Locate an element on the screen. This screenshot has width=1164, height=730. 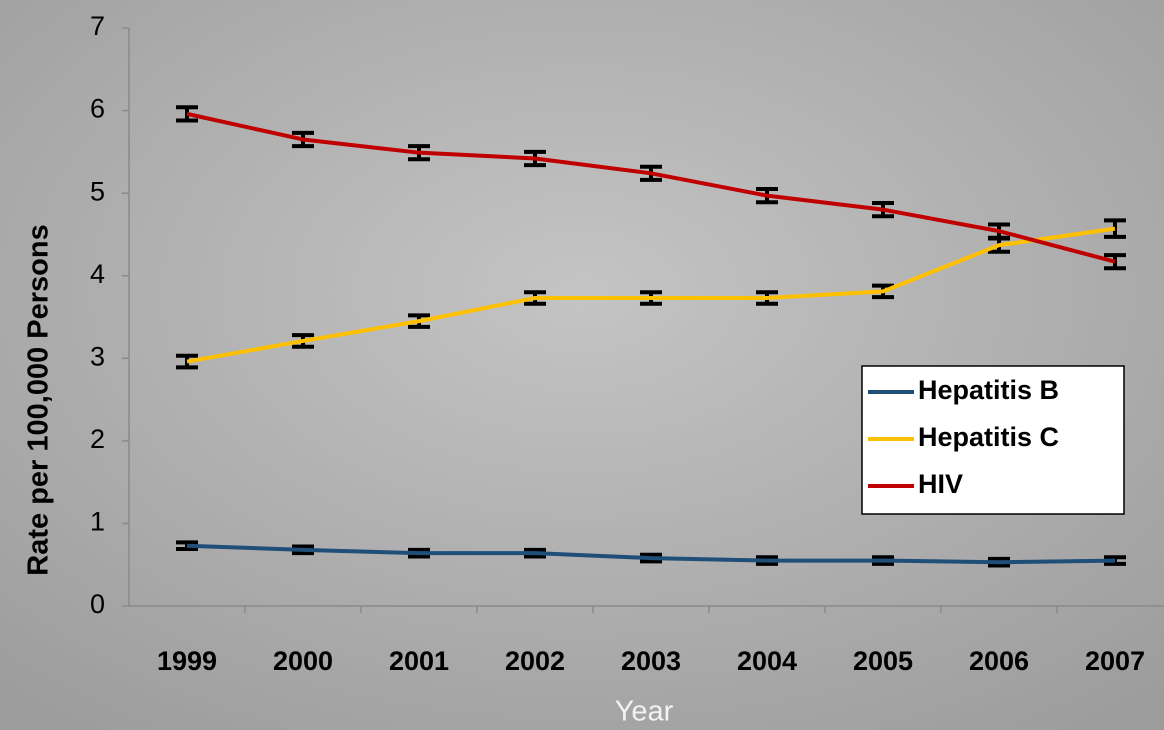
x-tick-label: 2005 is located at coordinates (883, 661).